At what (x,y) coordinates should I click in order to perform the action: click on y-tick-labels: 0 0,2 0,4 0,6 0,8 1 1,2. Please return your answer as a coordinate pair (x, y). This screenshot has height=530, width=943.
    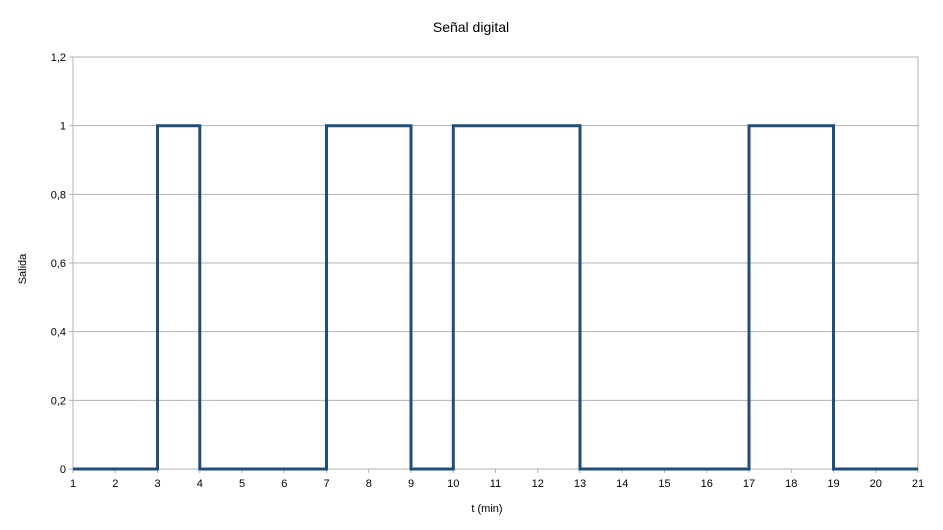
    Looking at the image, I should click on (58, 264).